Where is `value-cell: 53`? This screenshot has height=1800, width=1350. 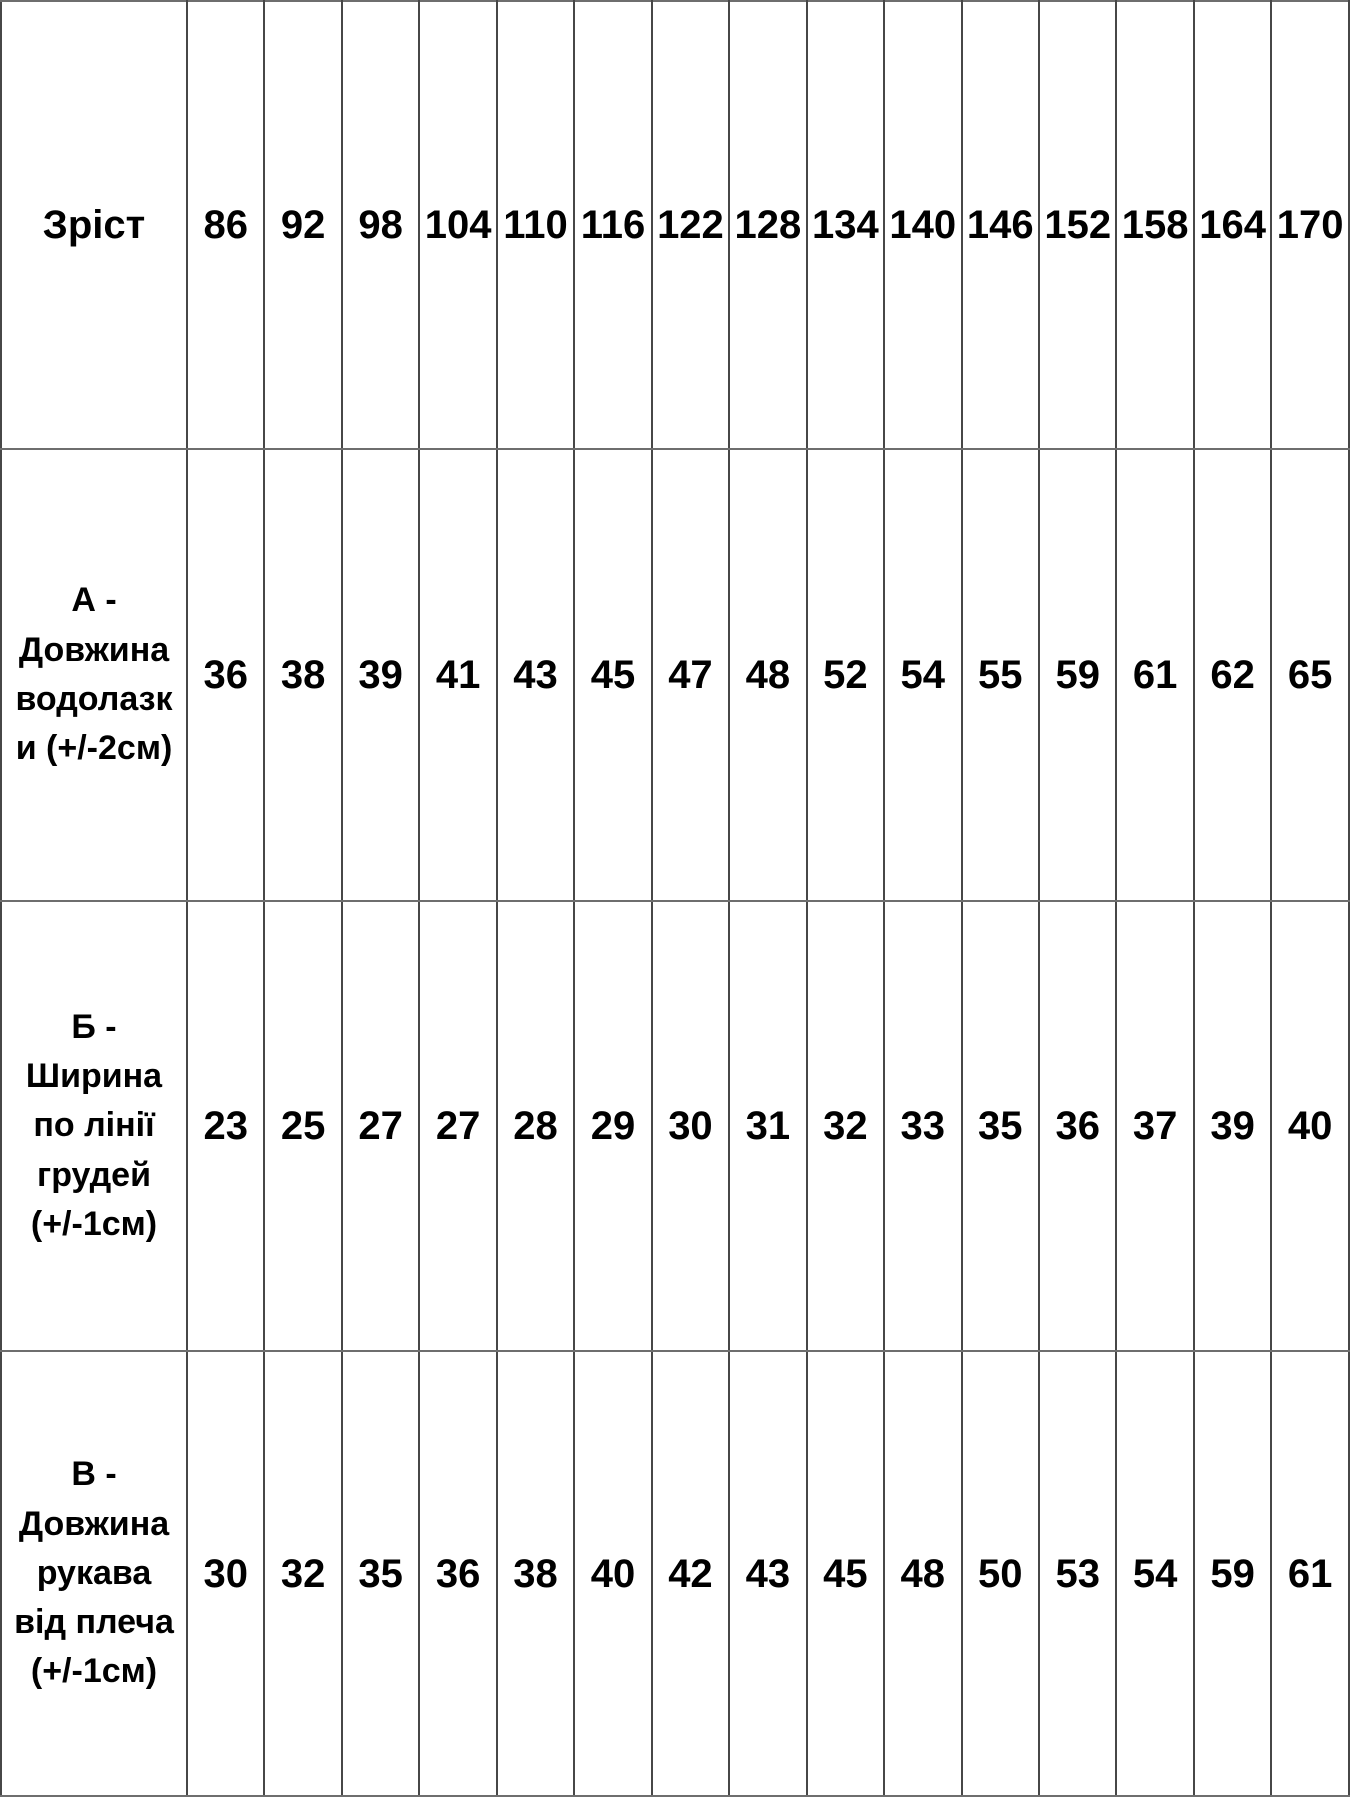 value-cell: 53 is located at coordinates (1077, 1573).